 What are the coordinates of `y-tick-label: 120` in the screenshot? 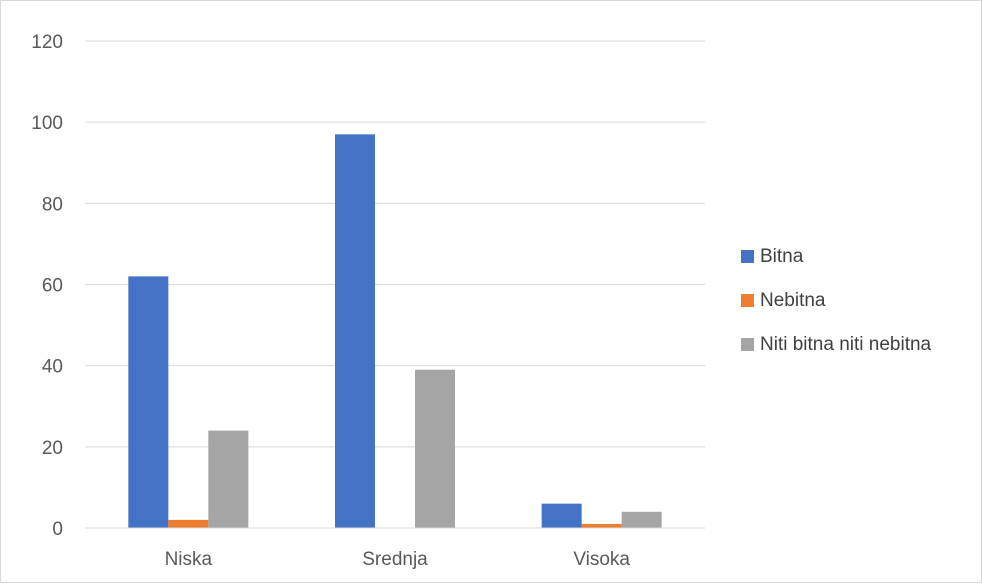 It's located at (47, 42).